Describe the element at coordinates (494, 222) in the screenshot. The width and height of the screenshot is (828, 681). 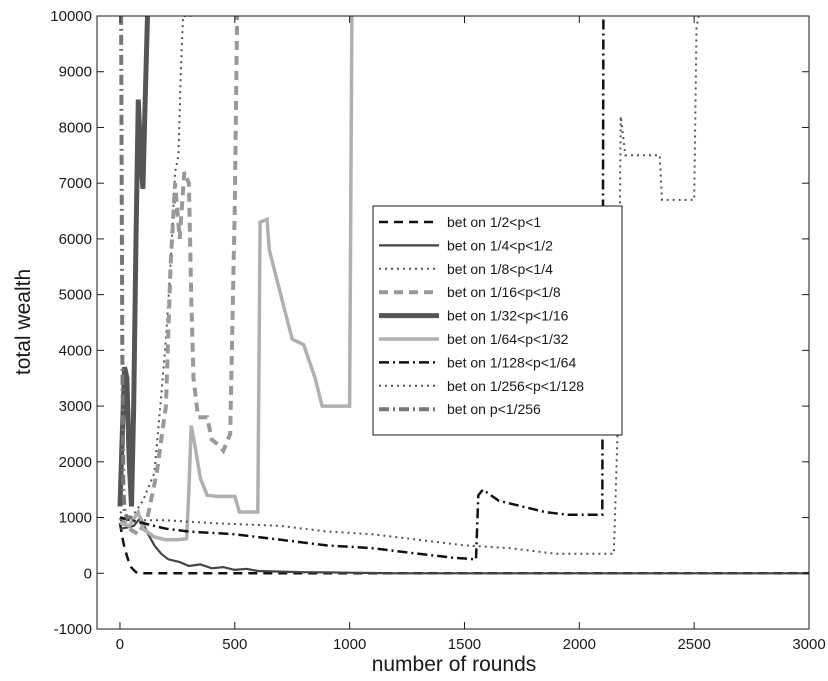
I see `legend-label-1: bet on 1/2<p<1` at that location.